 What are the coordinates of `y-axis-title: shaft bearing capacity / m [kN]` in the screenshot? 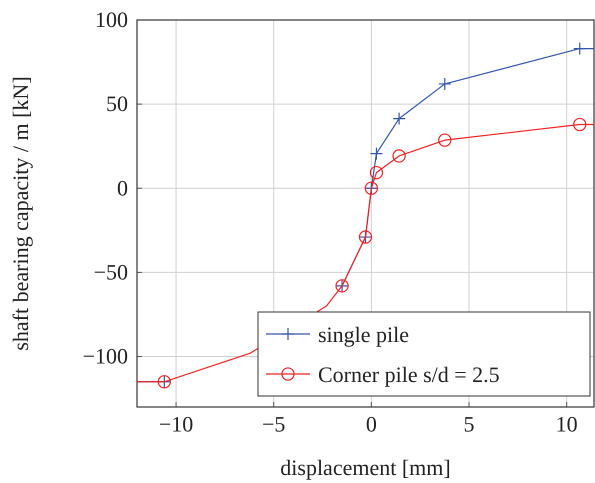 It's located at (20, 213).